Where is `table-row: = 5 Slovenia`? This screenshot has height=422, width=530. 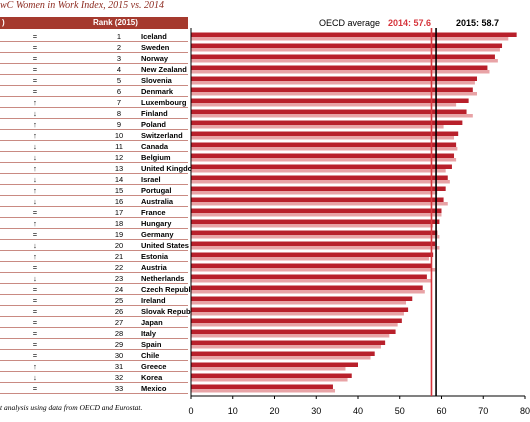 table-row: = 5 Slovenia is located at coordinates (94, 80).